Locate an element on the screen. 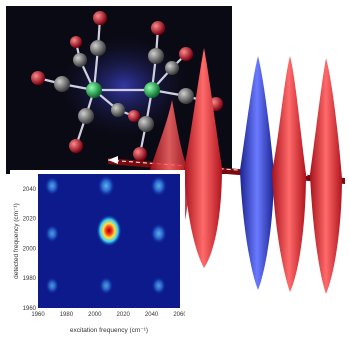 This screenshot has height=338, width=349. x-axis-label: excitation frequency (cm⁻¹) is located at coordinates (109, 330).